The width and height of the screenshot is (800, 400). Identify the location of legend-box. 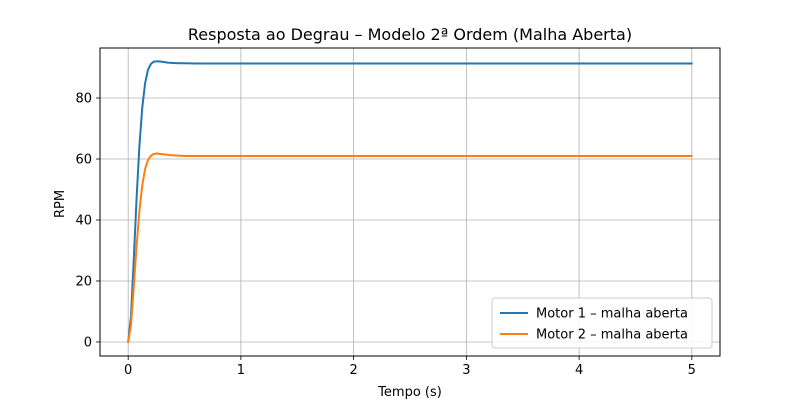
(602, 323).